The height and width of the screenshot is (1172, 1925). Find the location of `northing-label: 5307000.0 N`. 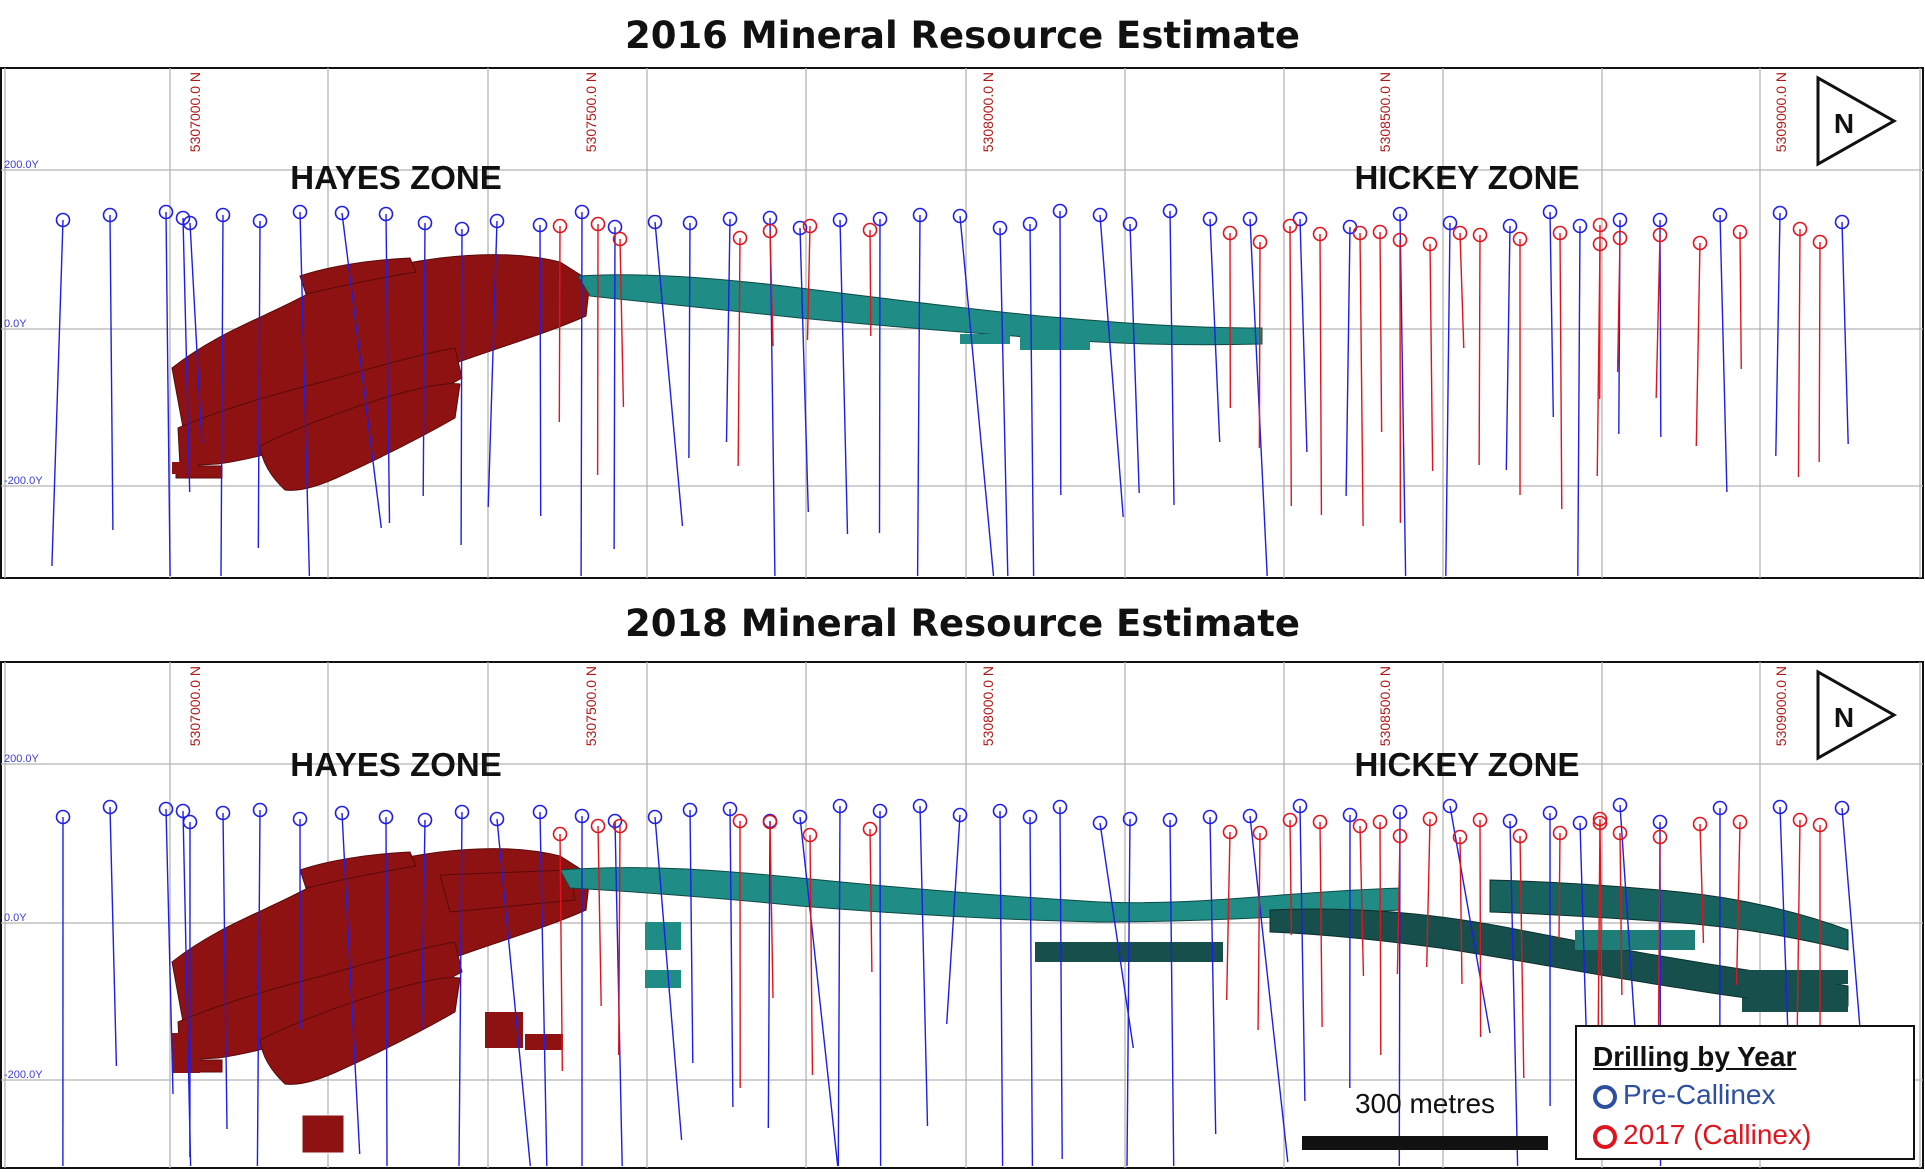

northing-label: 5307000.0 N is located at coordinates (195, 112).